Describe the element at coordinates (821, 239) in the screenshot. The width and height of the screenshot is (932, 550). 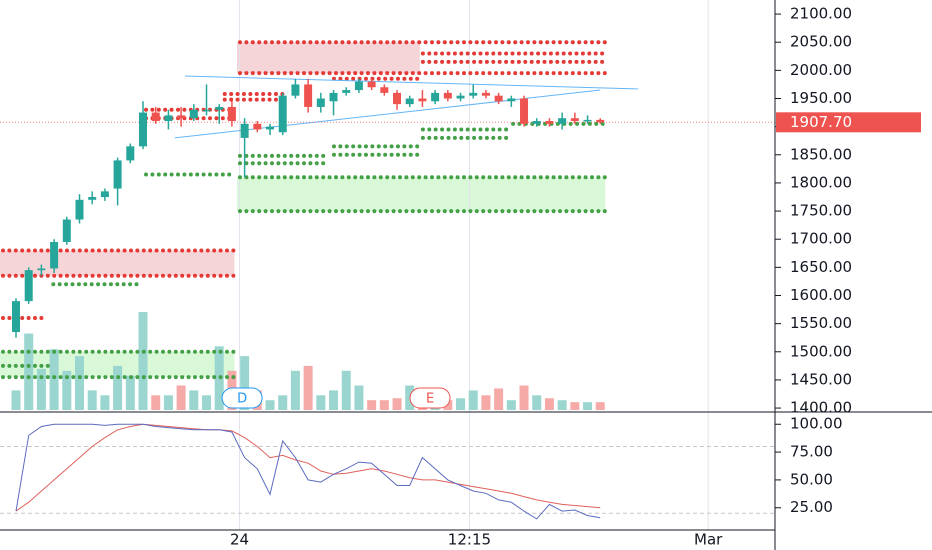
I see `y-tick-label: 1700.00` at that location.